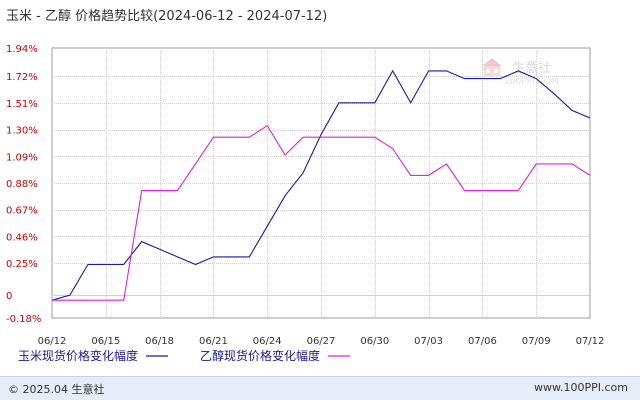 The image size is (640, 400). What do you see at coordinates (22, 77) in the screenshot?
I see `y-tick-label: 1.72%` at bounding box center [22, 77].